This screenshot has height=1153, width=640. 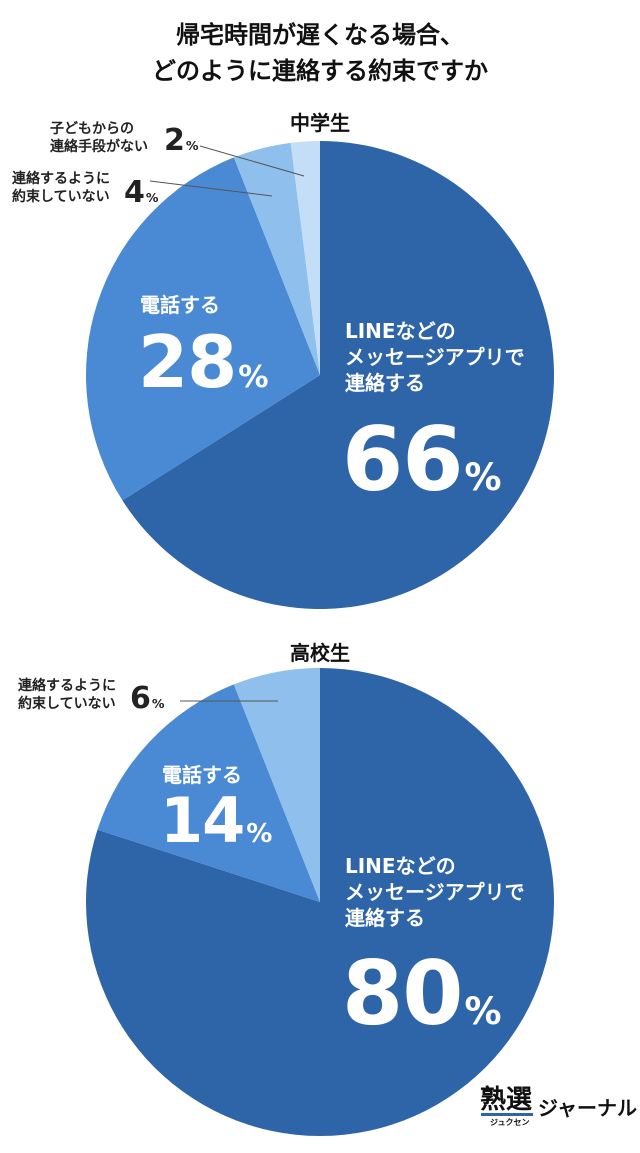 What do you see at coordinates (422, 459) in the screenshot?
I see `value-label: 66%` at bounding box center [422, 459].